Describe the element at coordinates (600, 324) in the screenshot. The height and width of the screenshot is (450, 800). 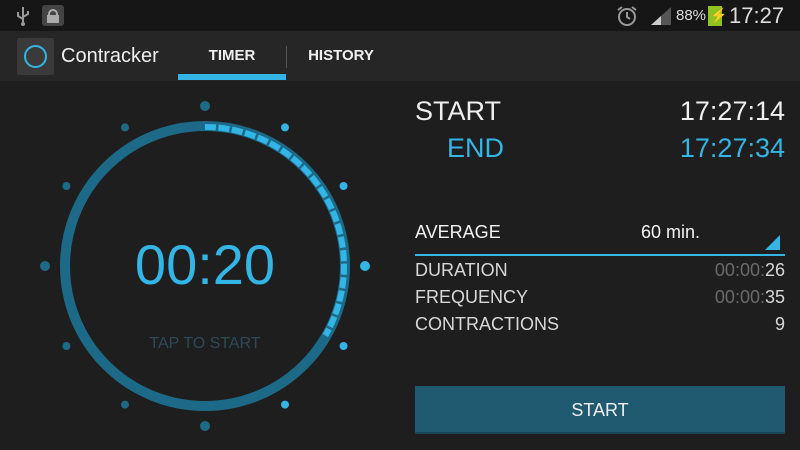
I see `stat-contractions: CONTRACTIONS 9` at that location.